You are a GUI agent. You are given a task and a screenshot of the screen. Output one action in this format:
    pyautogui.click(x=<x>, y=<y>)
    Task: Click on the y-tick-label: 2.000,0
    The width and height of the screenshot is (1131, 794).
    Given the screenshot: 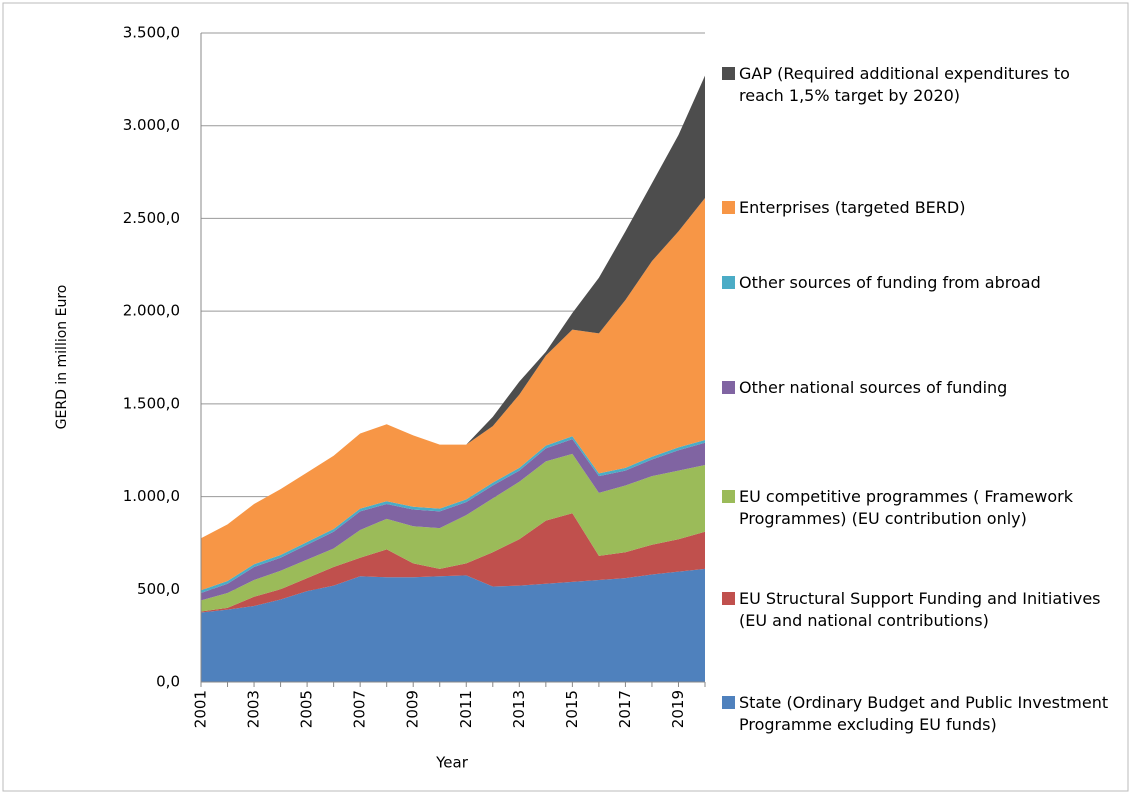 What is the action you would take?
    pyautogui.click(x=151, y=311)
    